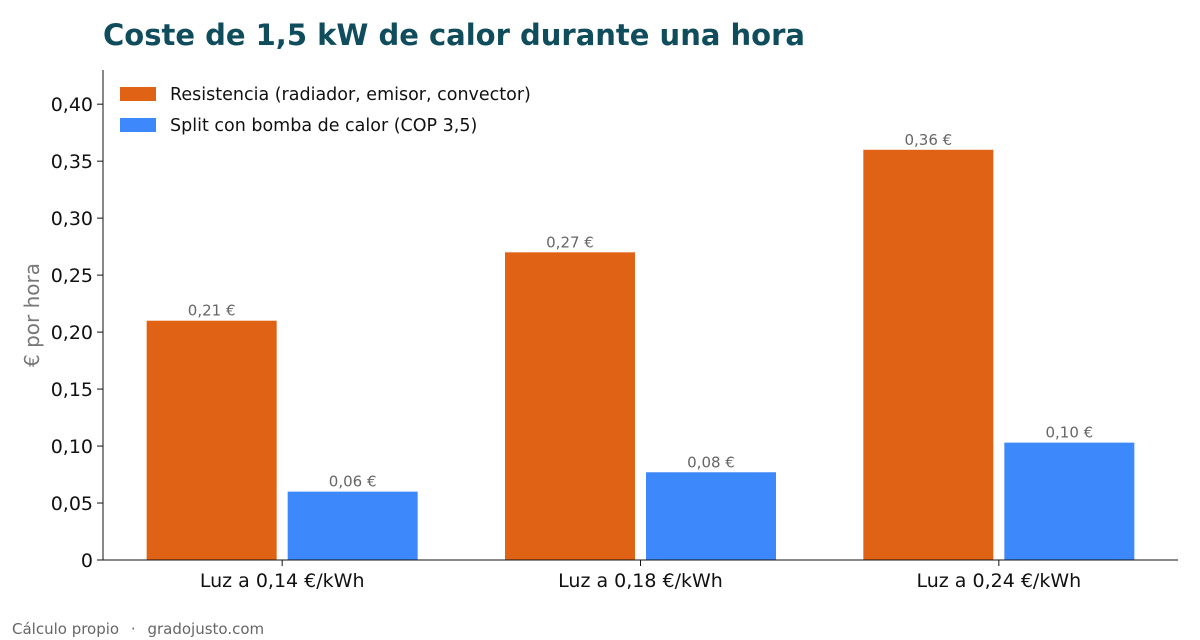 This screenshot has height=640, width=1200. I want to click on y-tick-label: 0,20, so click(72, 333).